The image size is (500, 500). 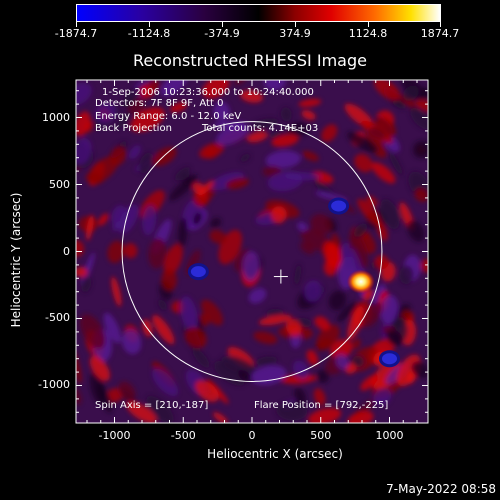 I want to click on energy-range: Energy Range: 6.0 - 12.0 keV, so click(x=168, y=116).